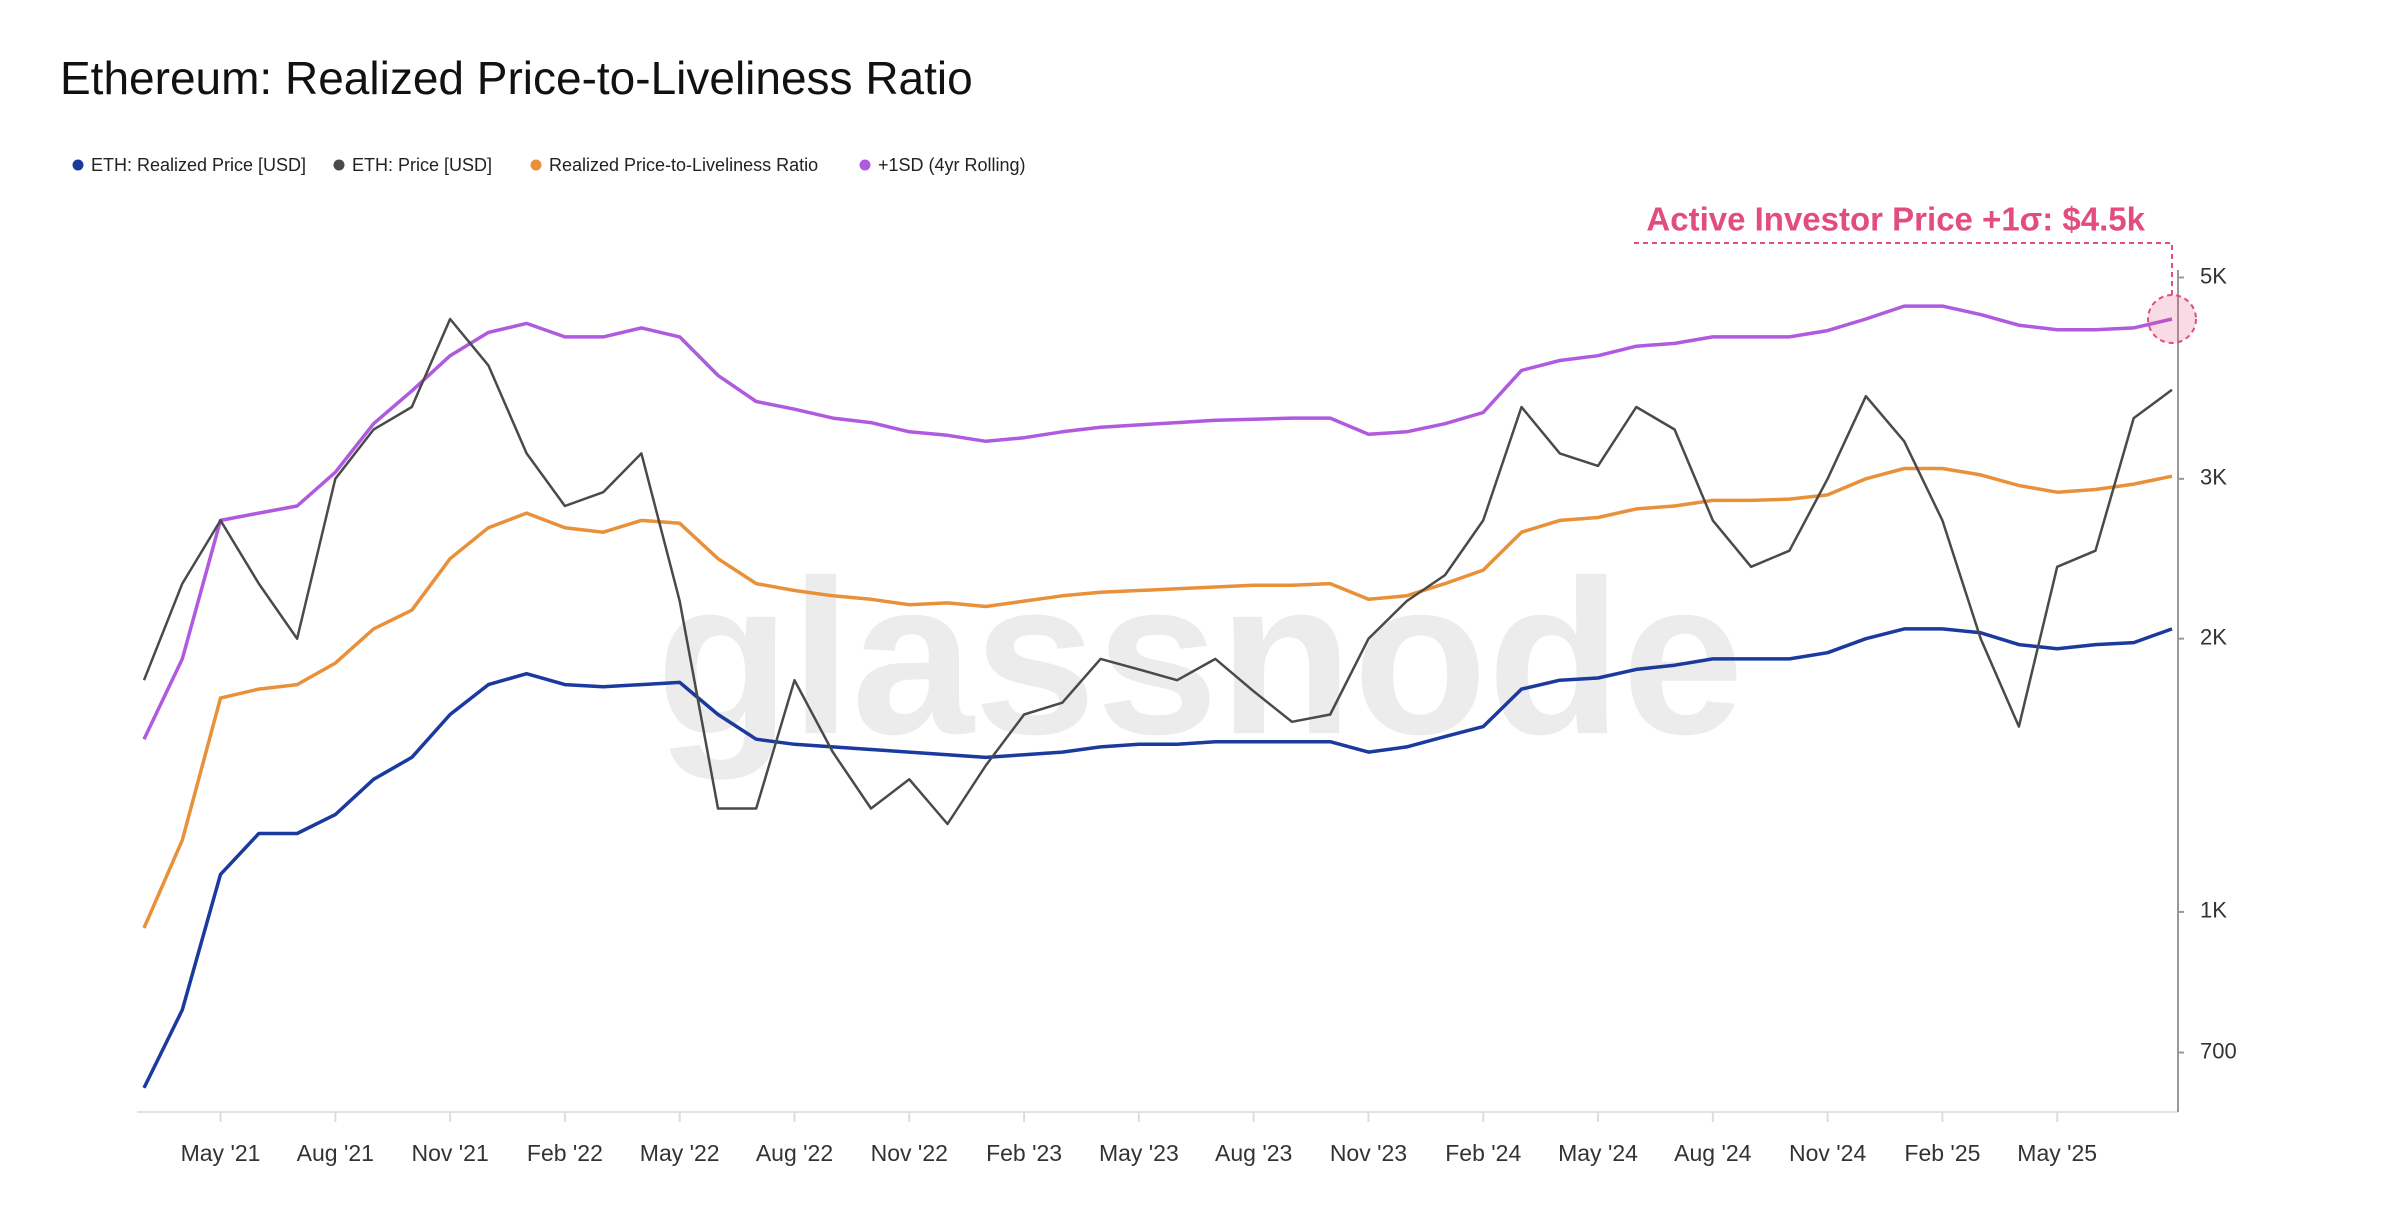  Describe the element at coordinates (1712, 1153) in the screenshot. I see `x-tick-label: Aug '24` at that location.